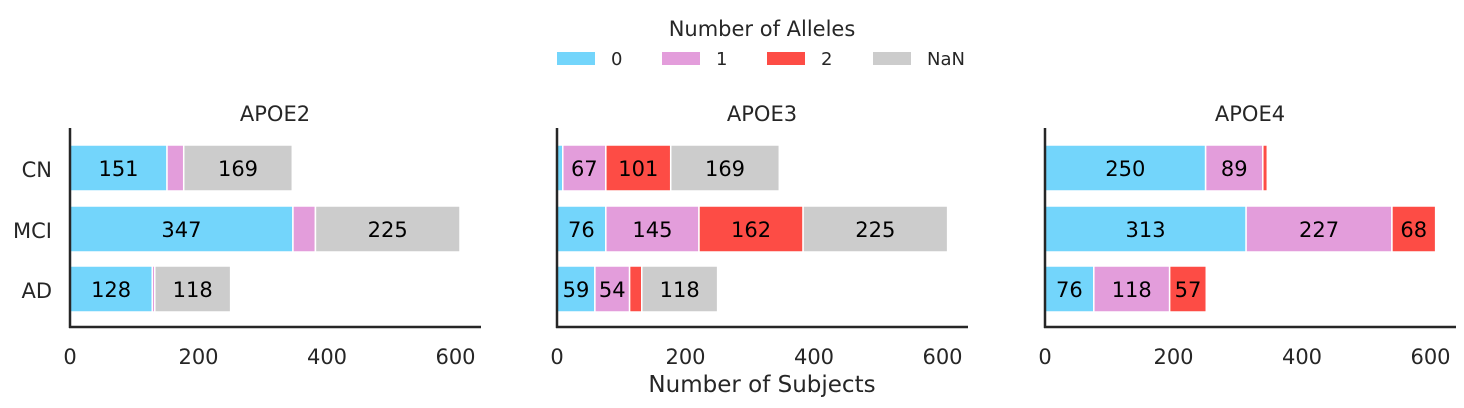 This screenshot has width=1464, height=408. What do you see at coordinates (584, 169) in the screenshot?
I see `bar-value-label: 67` at bounding box center [584, 169].